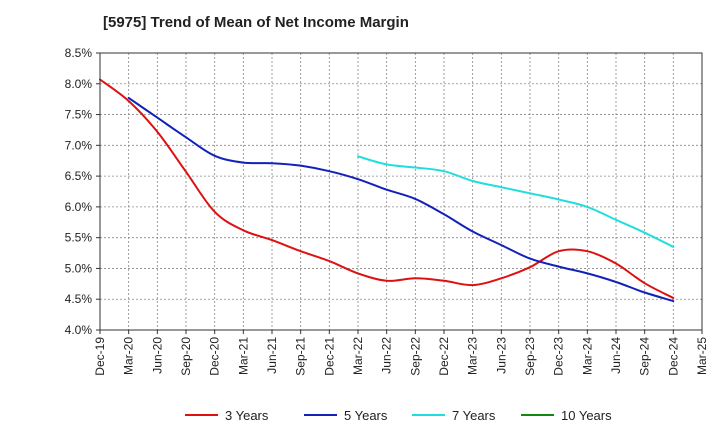  Describe the element at coordinates (100, 356) in the screenshot. I see `x-tick-label: Dec-19` at that location.